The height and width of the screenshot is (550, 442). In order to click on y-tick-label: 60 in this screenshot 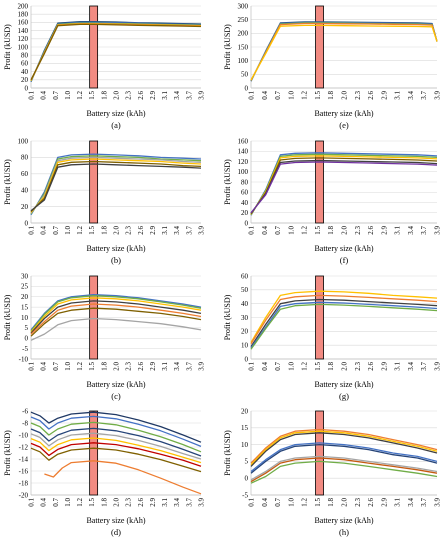, I will do `click(25, 174)`.